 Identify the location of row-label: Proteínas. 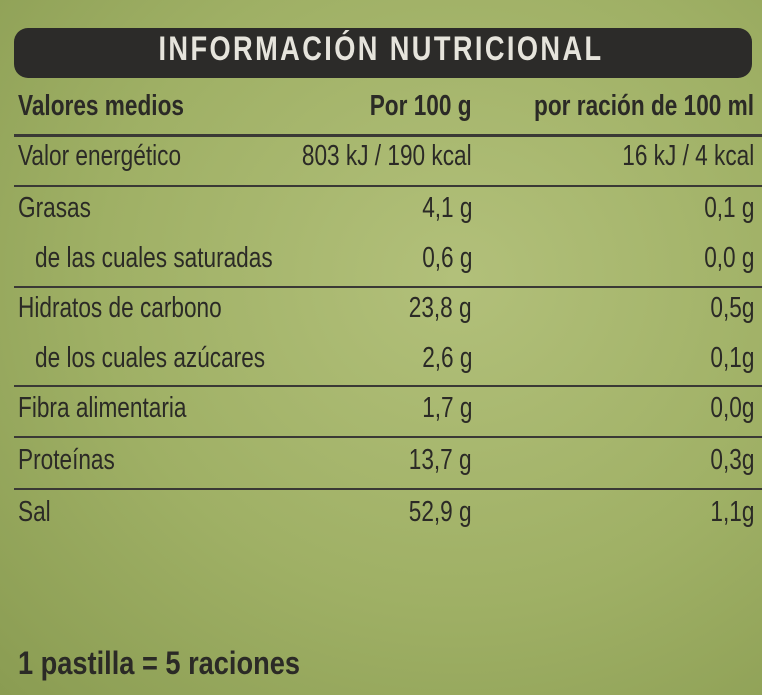
(66, 460).